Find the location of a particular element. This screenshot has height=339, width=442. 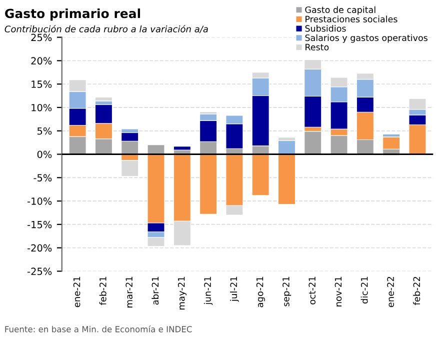

chart-title: Gasto primario real is located at coordinates (72, 14).